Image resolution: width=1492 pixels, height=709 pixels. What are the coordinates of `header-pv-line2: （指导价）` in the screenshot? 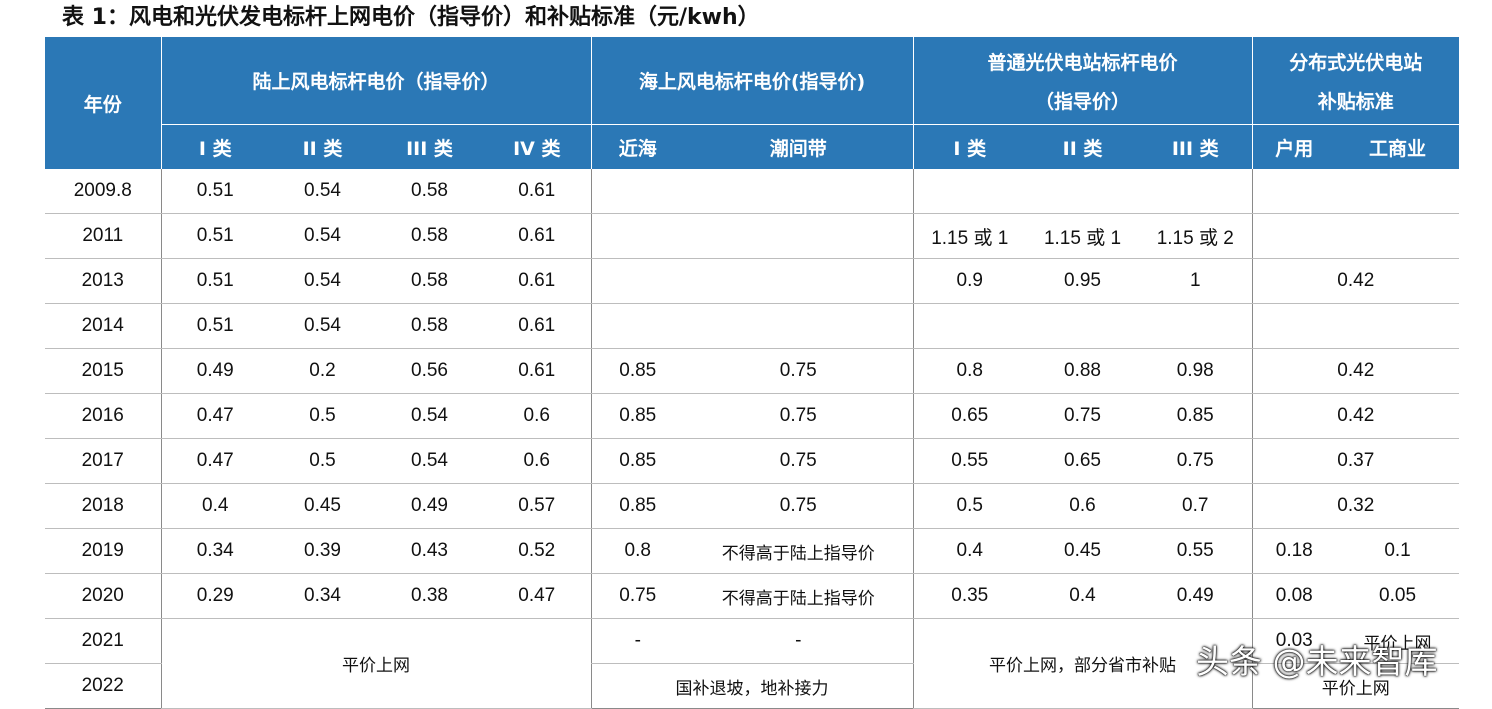 It's located at (1083, 101).